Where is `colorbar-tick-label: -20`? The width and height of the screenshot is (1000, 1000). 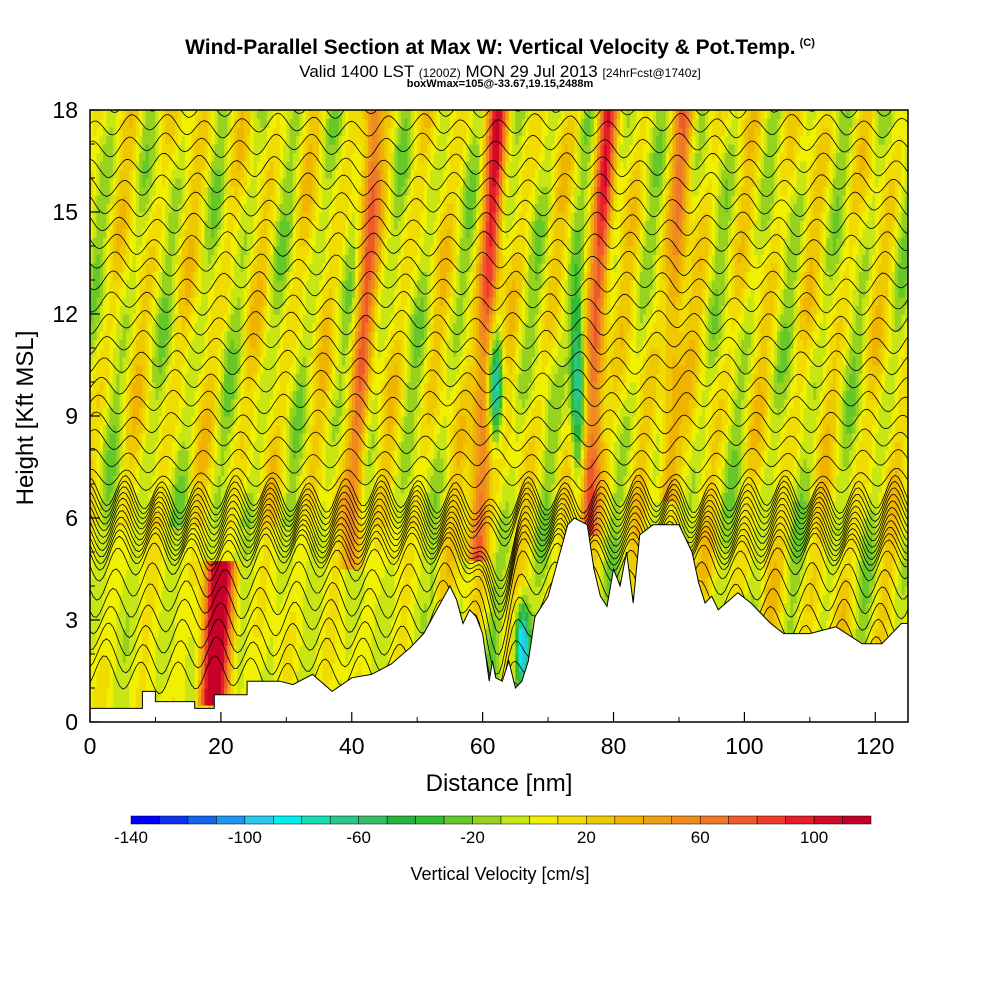
colorbar-tick-label: -20 is located at coordinates (472, 837).